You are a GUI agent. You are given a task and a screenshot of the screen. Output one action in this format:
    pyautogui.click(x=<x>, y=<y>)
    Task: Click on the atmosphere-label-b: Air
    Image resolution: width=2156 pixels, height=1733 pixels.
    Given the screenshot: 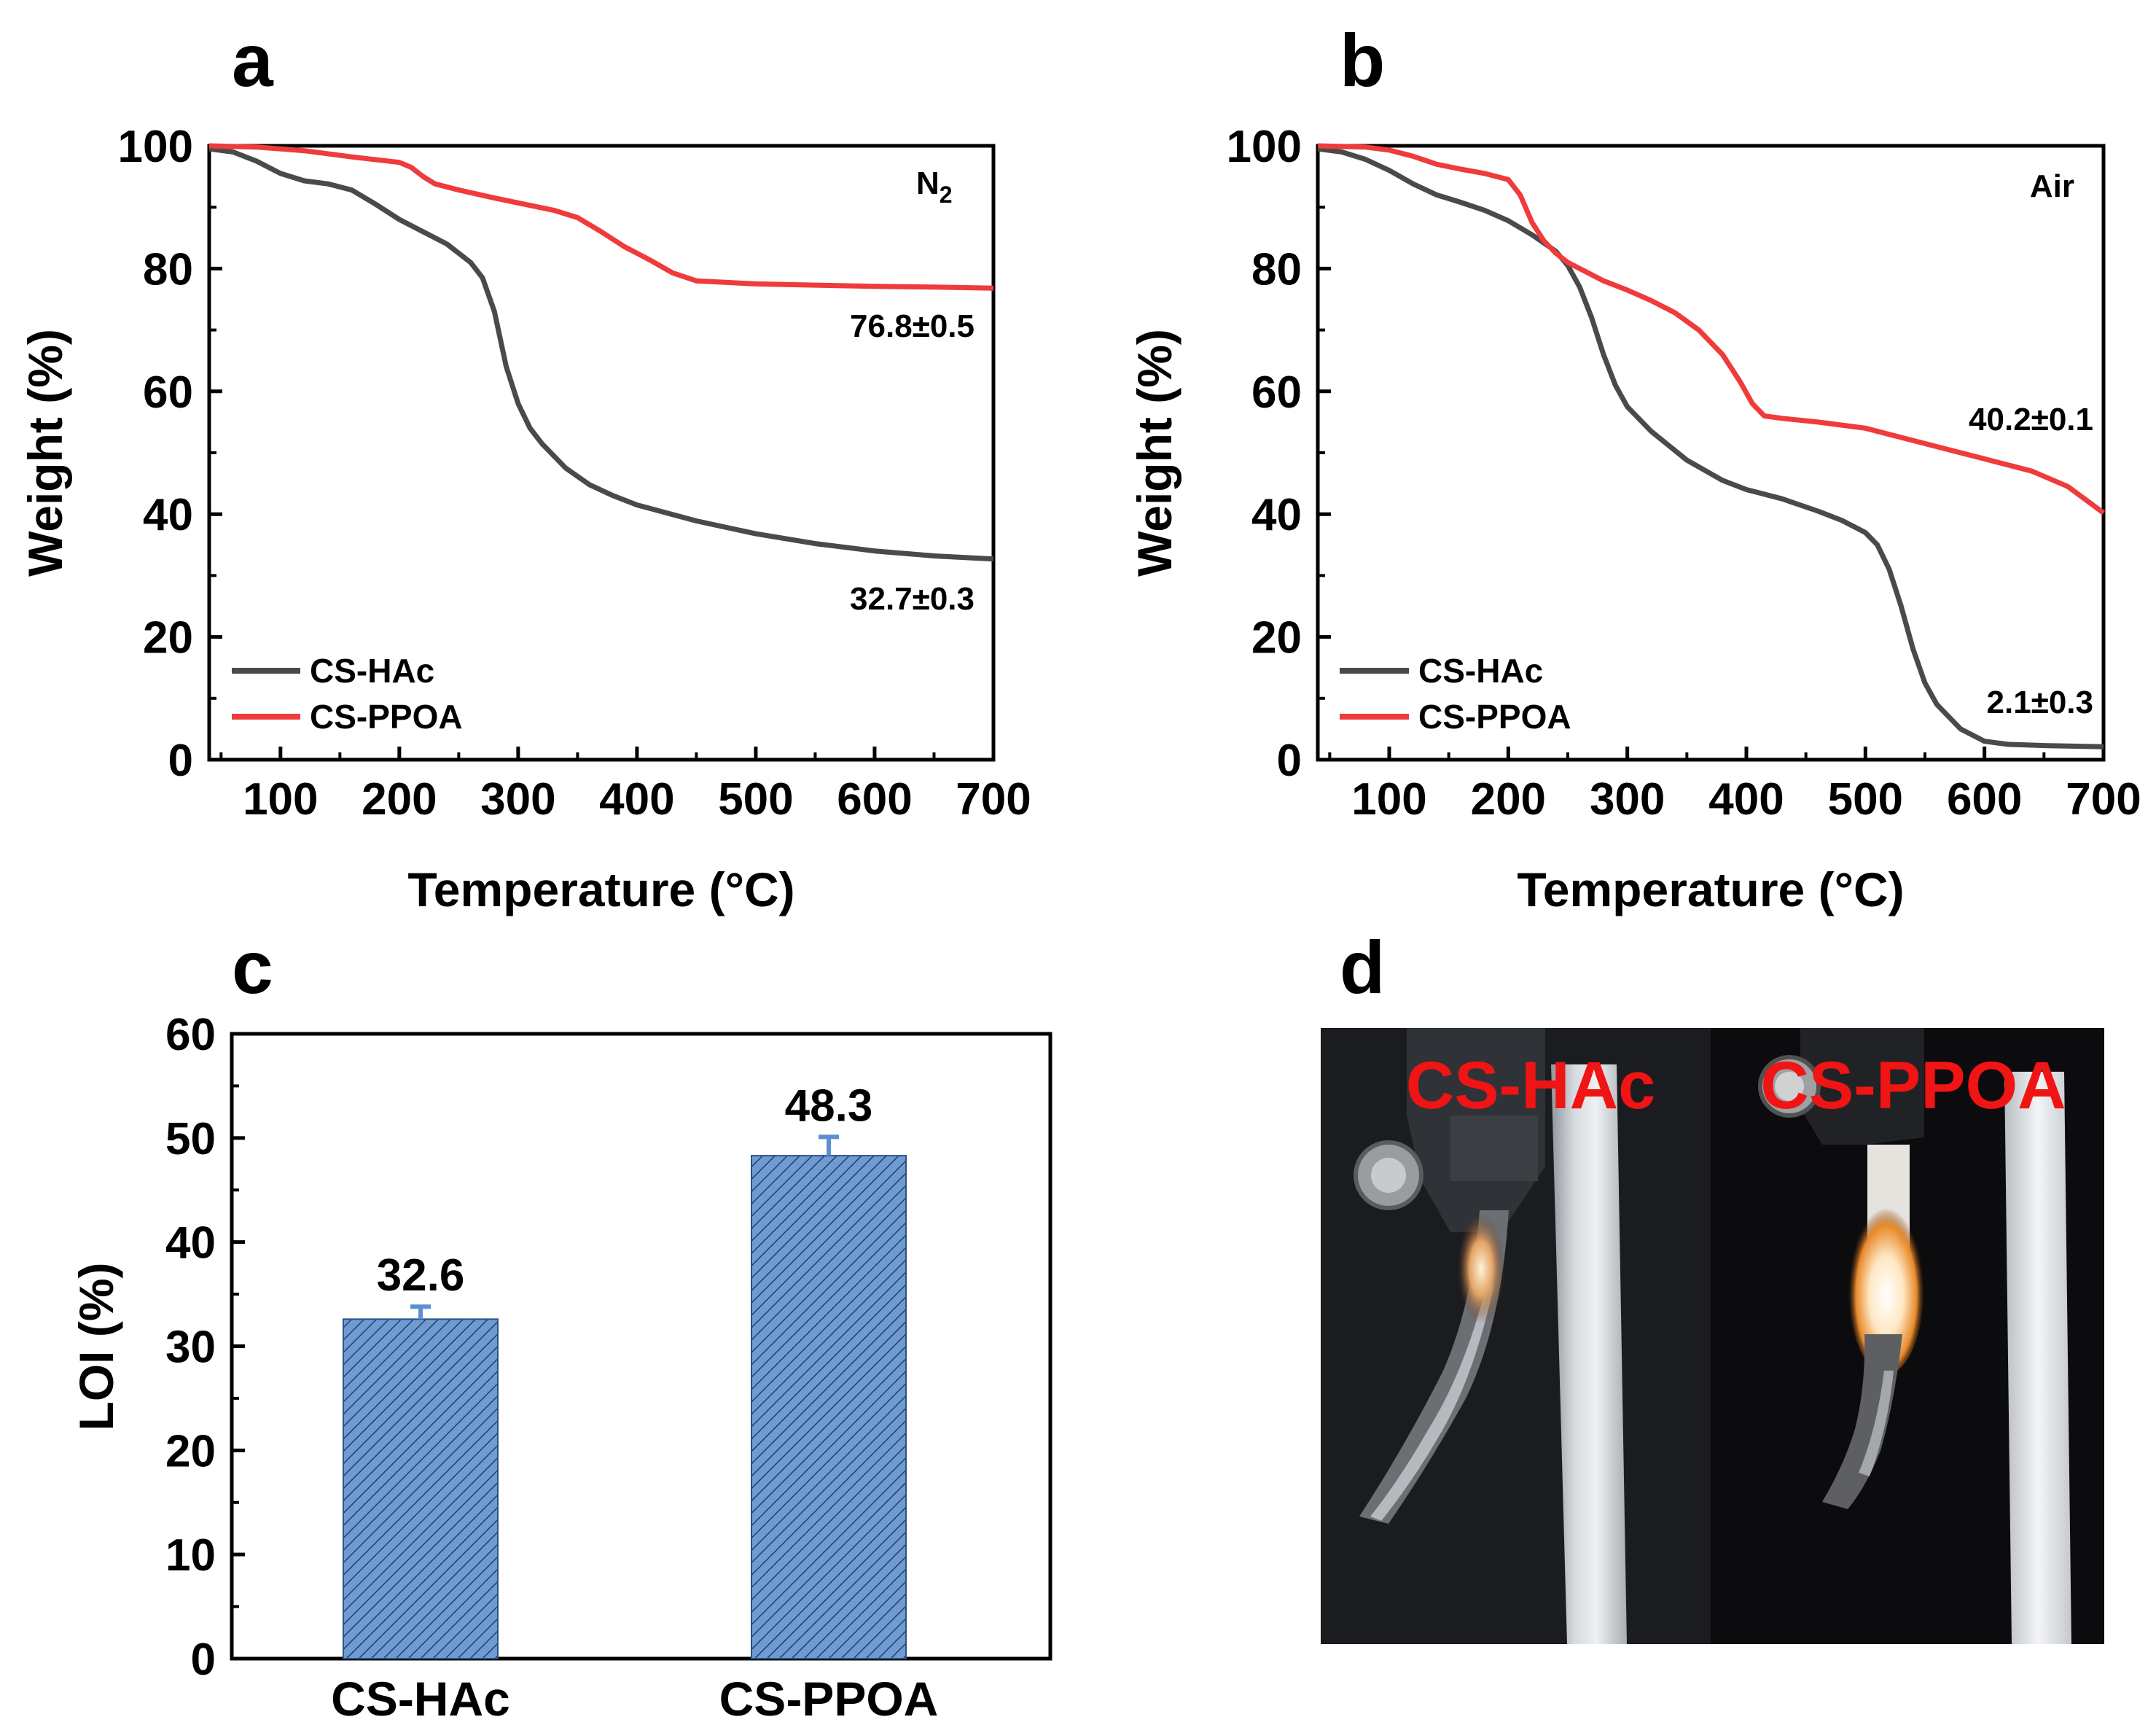 What is the action you would take?
    pyautogui.click(x=2052, y=186)
    